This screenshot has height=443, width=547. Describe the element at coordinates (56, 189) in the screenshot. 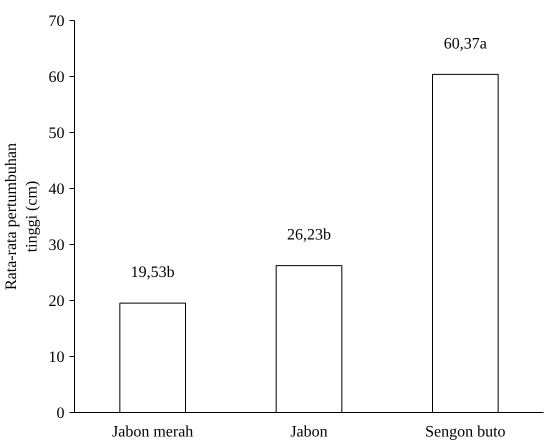

I see `y-tick-label: 40` at that location.